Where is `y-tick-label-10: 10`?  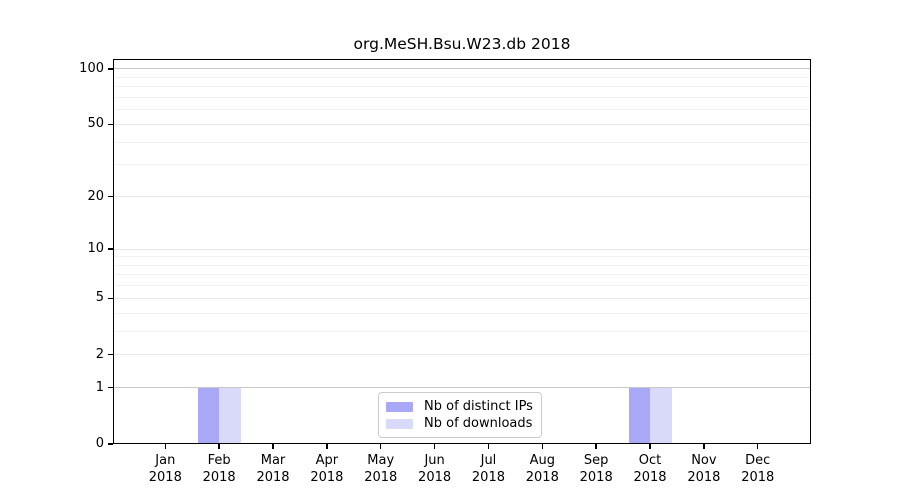 y-tick-label-10: 10 is located at coordinates (95, 249).